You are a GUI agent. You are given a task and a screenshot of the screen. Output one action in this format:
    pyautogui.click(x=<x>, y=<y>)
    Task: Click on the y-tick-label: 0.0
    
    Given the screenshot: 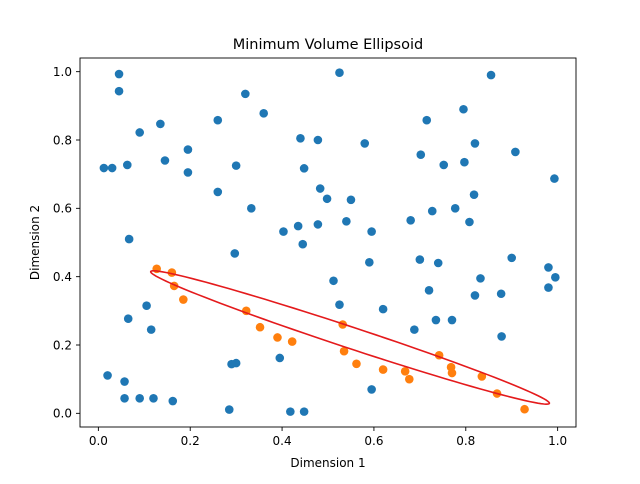 What is the action you would take?
    pyautogui.click(x=62, y=414)
    